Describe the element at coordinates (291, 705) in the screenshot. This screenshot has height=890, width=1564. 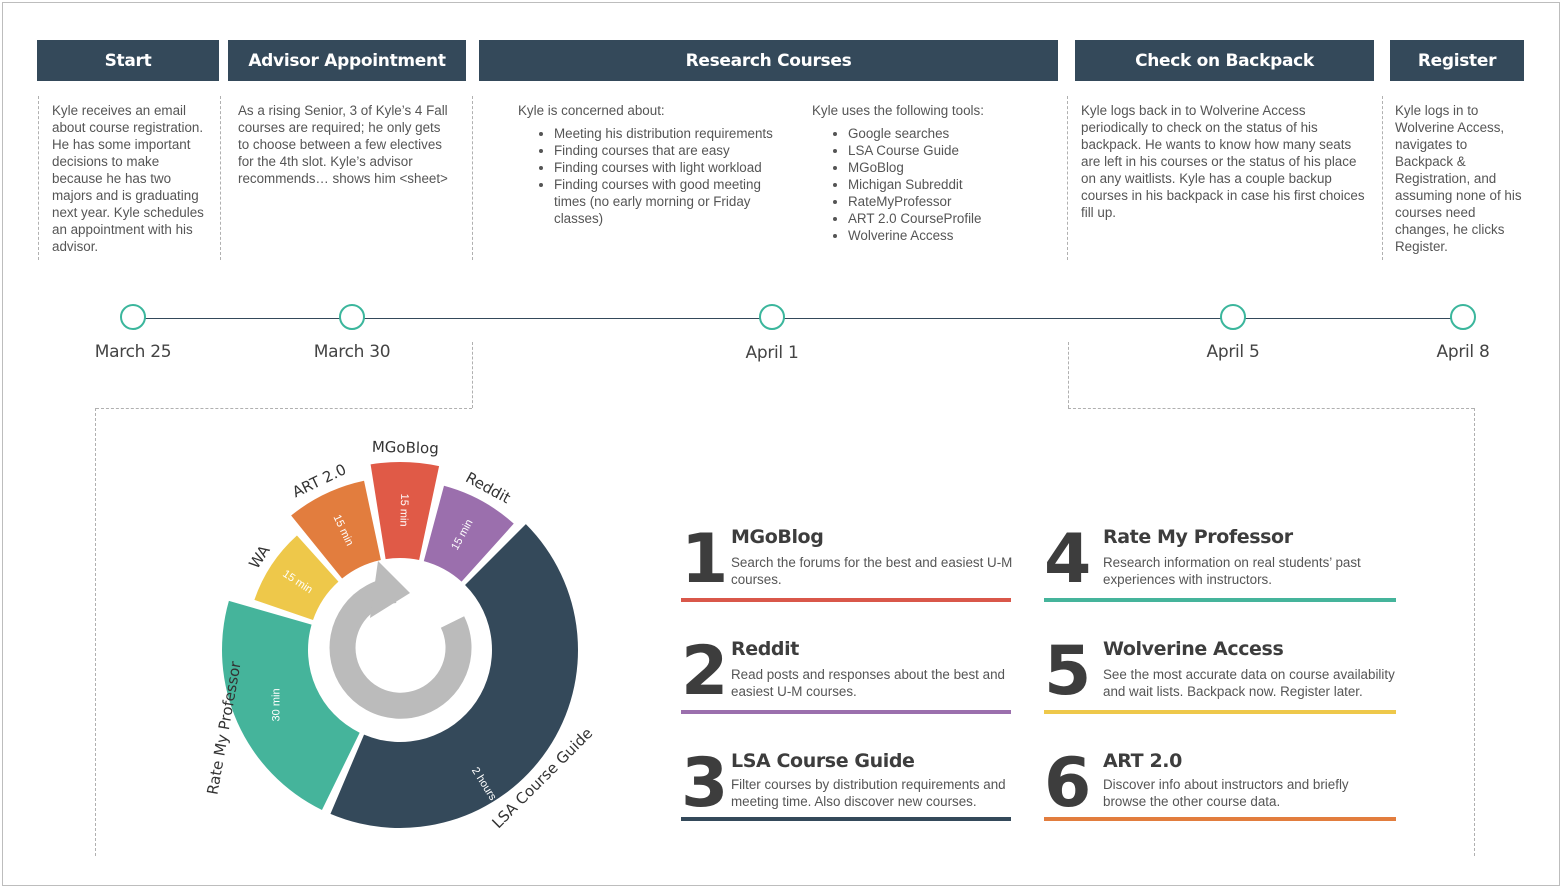
I see `donut-segment-rate-my-professor` at that location.